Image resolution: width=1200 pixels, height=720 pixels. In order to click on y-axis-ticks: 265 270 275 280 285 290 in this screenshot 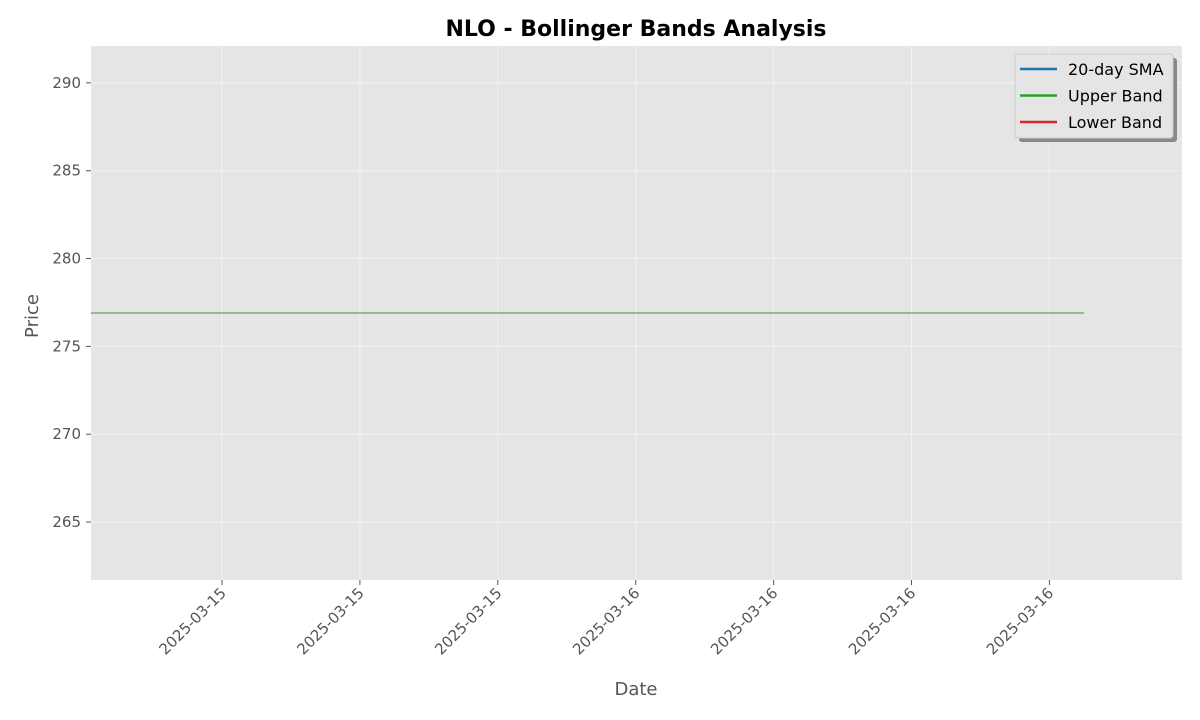, I will do `click(71, 302)`.